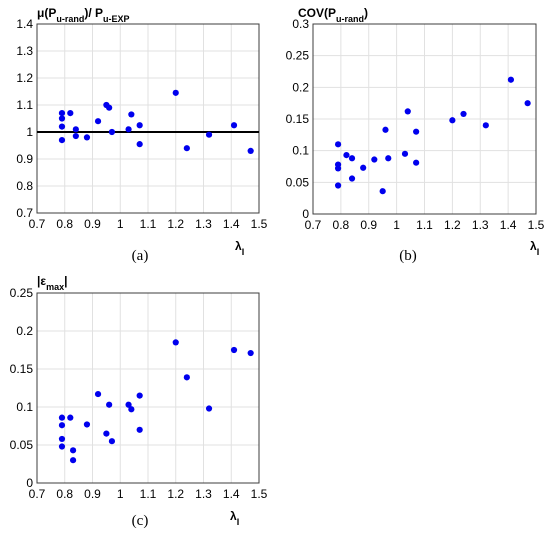 The height and width of the screenshot is (536, 550). What do you see at coordinates (298, 56) in the screenshot?
I see `y-tick-label: 0.25` at bounding box center [298, 56].